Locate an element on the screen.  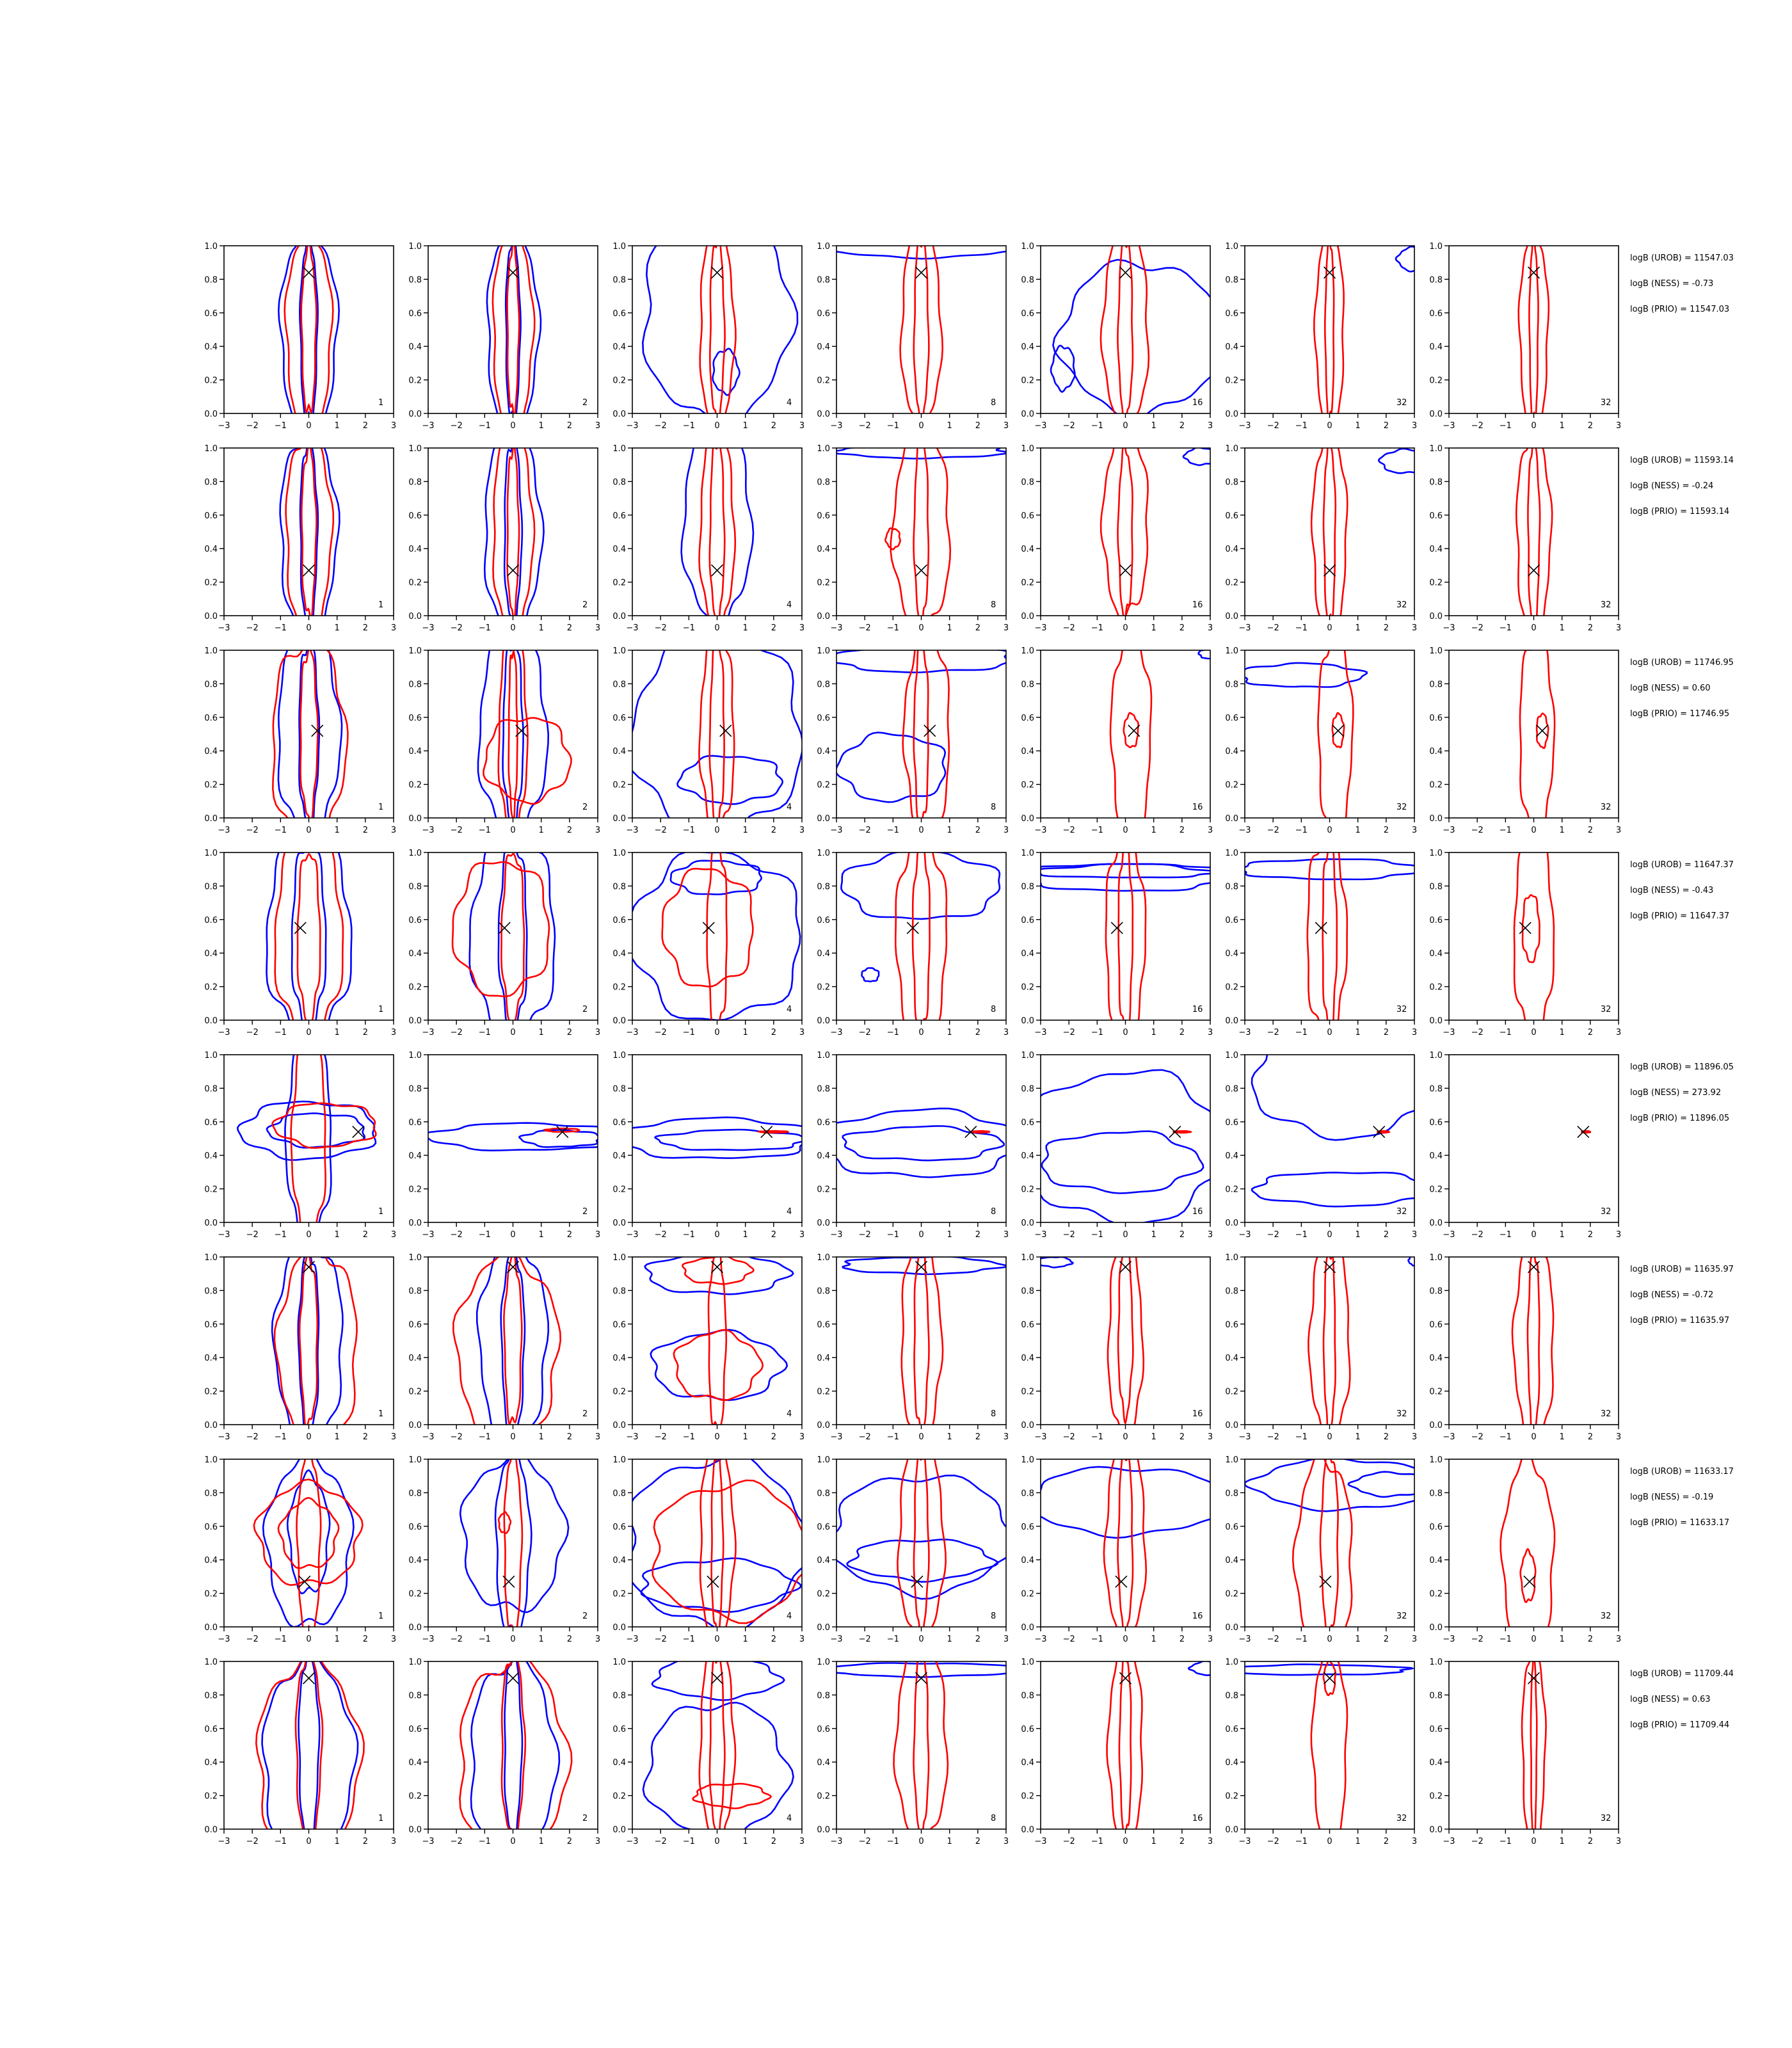
panel-label: 32 is located at coordinates (1401, 807).